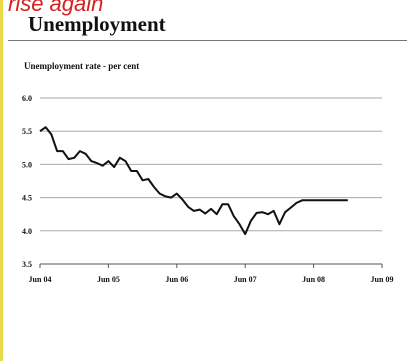 The height and width of the screenshot is (361, 407). What do you see at coordinates (245, 279) in the screenshot?
I see `x-tick-label: Jun 07` at bounding box center [245, 279].